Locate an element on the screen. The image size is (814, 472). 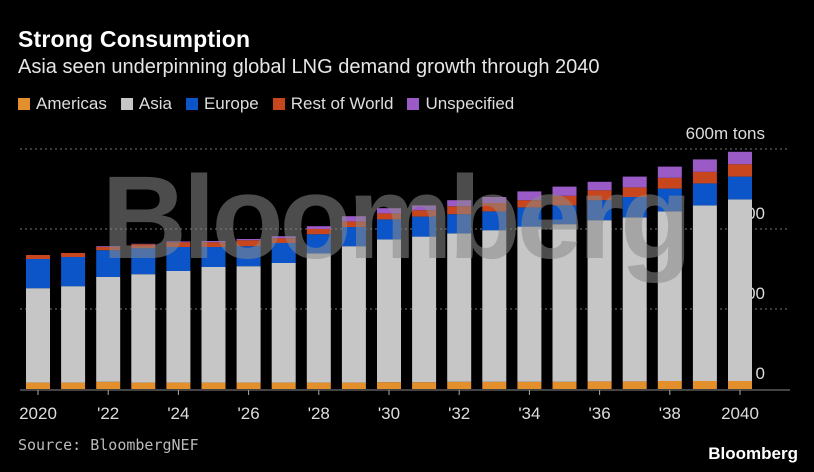
bar-segment-americas-2028 is located at coordinates (318, 385).